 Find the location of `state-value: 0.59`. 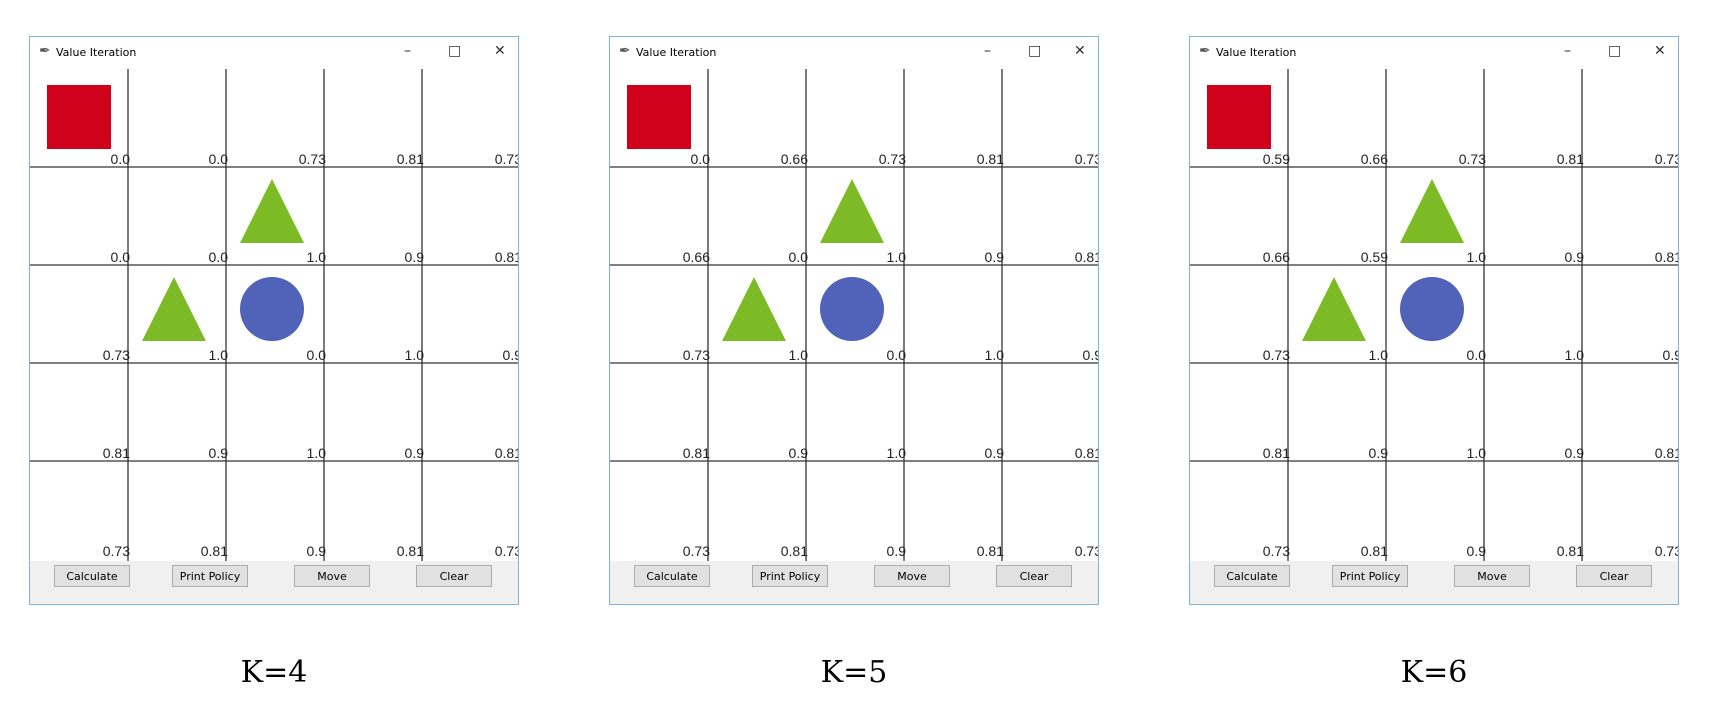

state-value: 0.59 is located at coordinates (1276, 159).